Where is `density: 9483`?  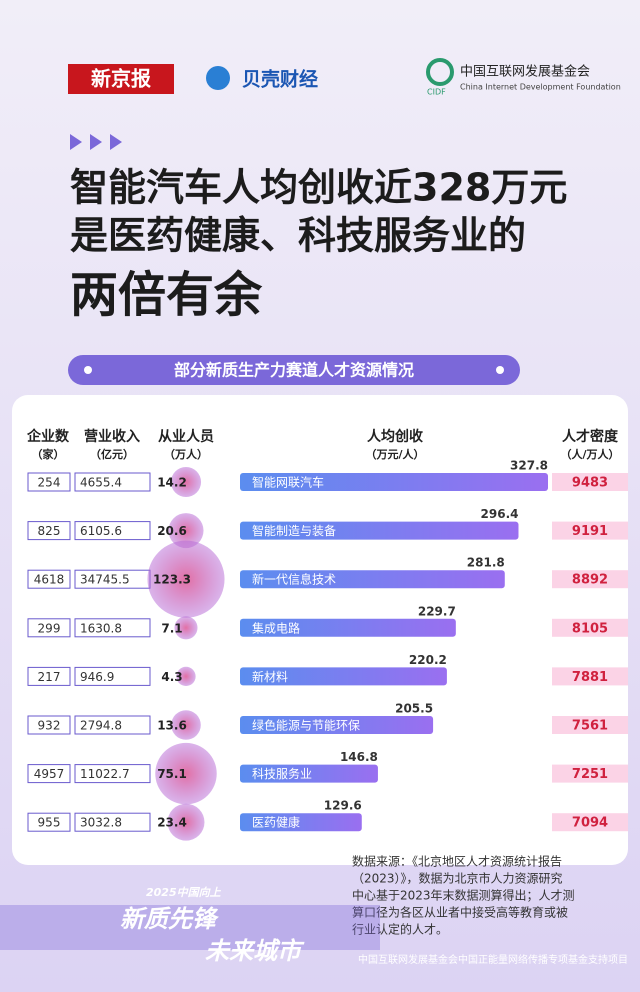 density: 9483 is located at coordinates (590, 483).